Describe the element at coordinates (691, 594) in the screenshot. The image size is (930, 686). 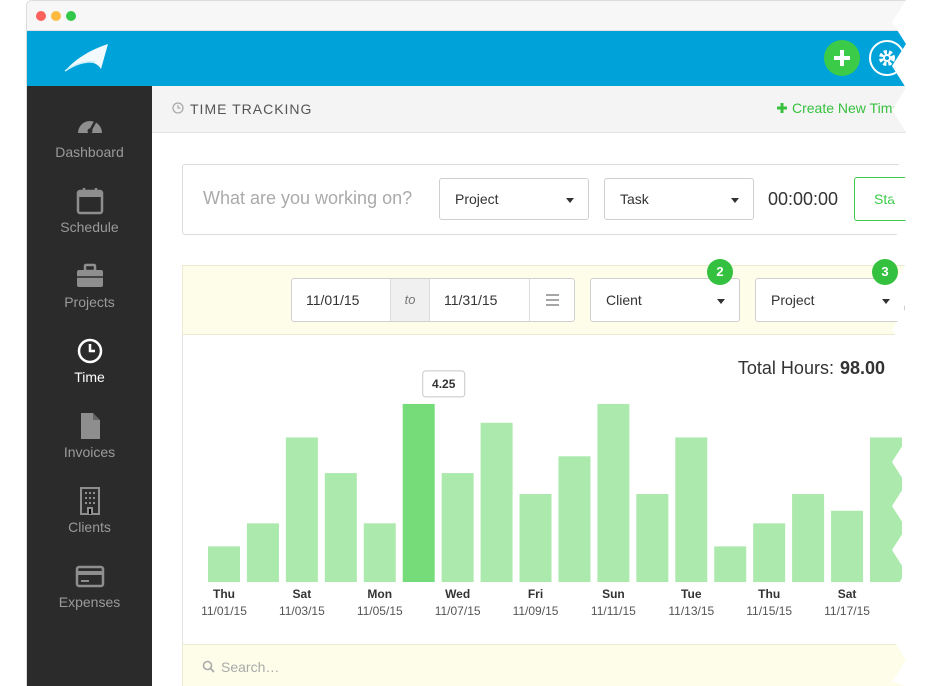
I see `x-day-label: Tue` at that location.